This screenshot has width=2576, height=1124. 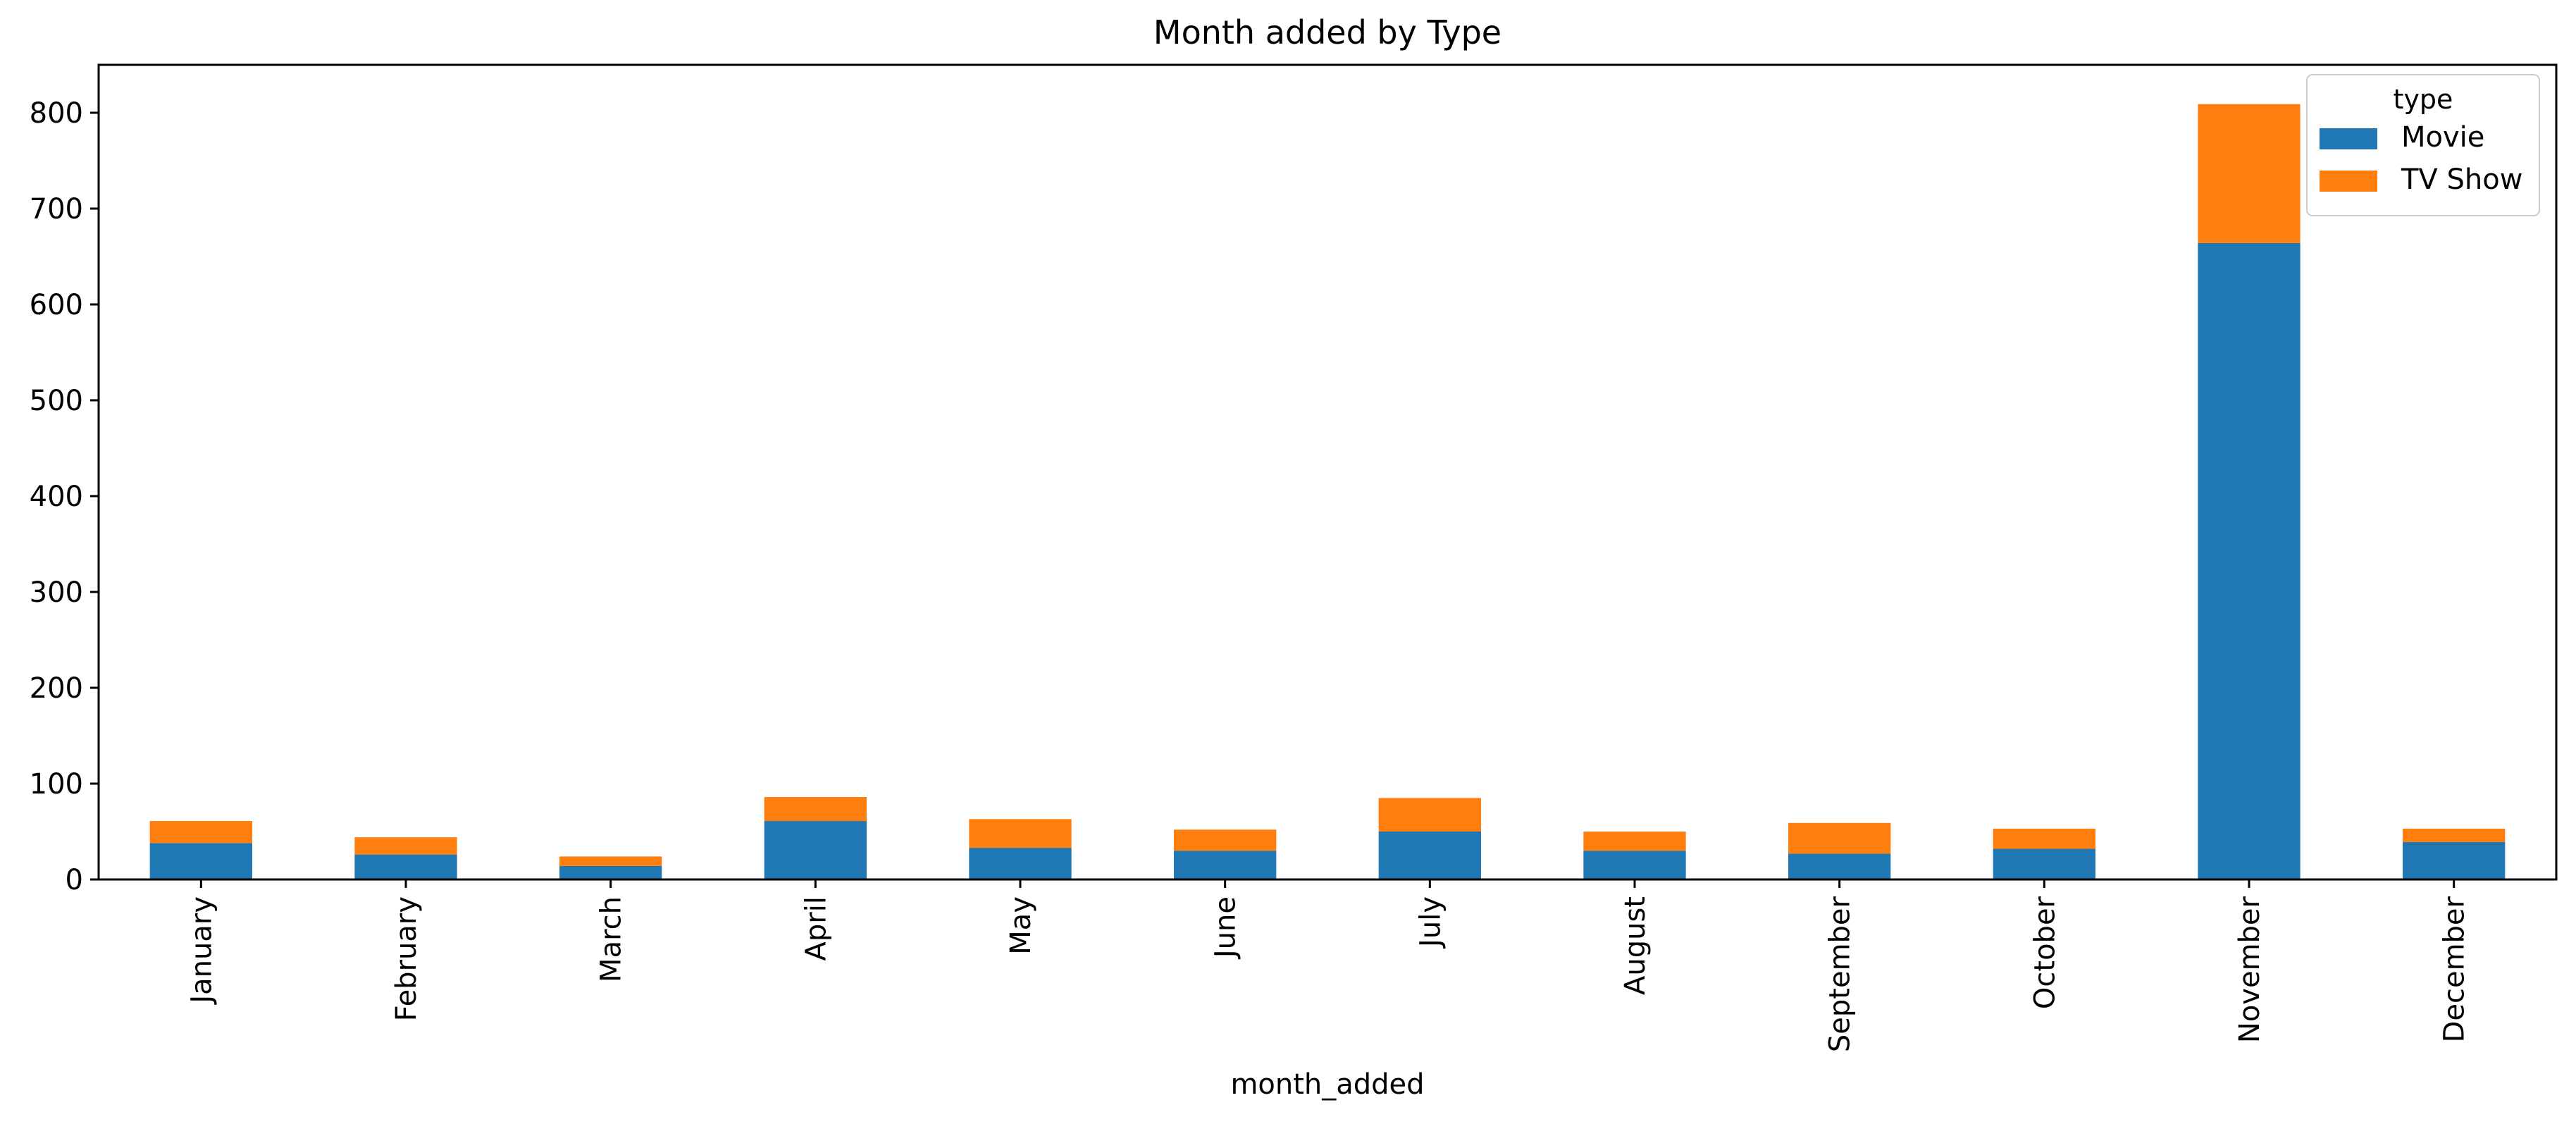 What do you see at coordinates (405, 846) in the screenshot?
I see `bar-tv-show-february` at bounding box center [405, 846].